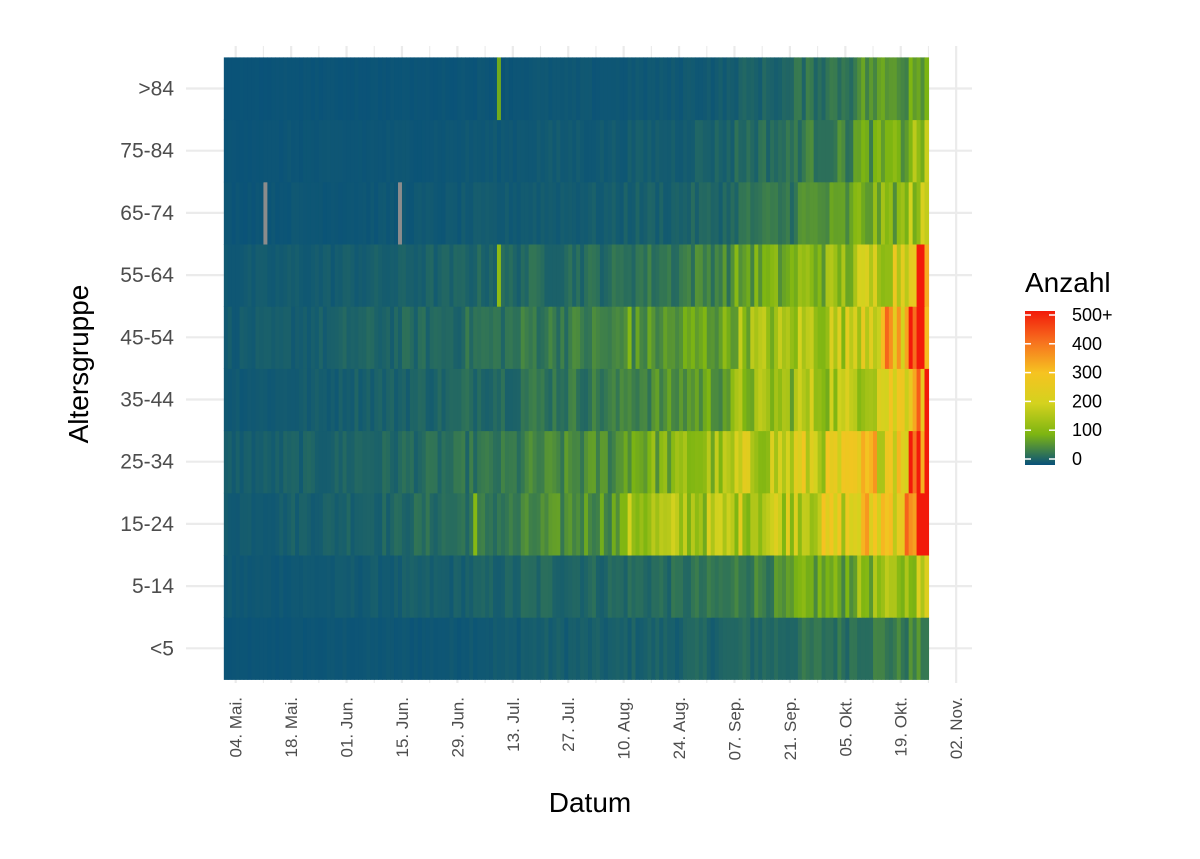 The image size is (1200, 859). Describe the element at coordinates (590, 802) in the screenshot. I see `x-axis-title: Datum` at that location.